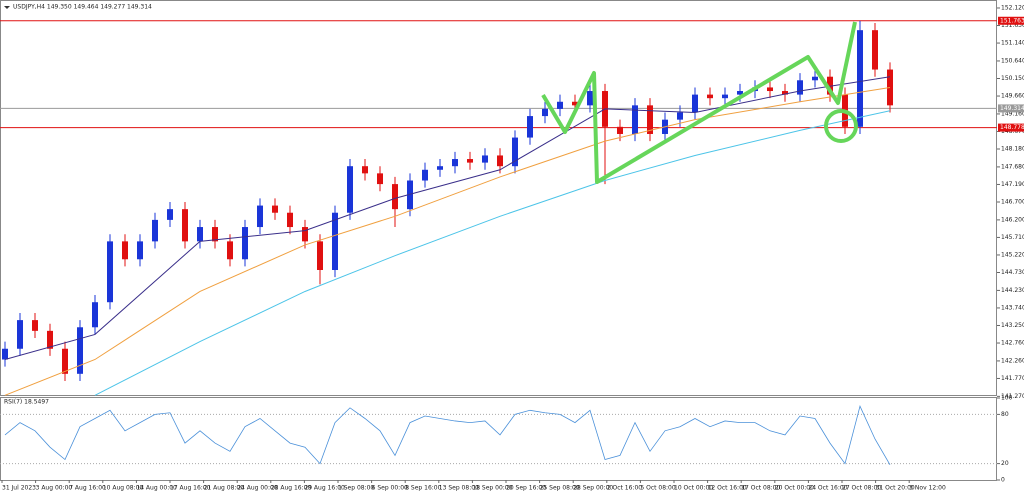  What do you see at coordinates (827, 488) in the screenshot?
I see `x-tick-label: 24 Oct 16:00` at bounding box center [827, 488].